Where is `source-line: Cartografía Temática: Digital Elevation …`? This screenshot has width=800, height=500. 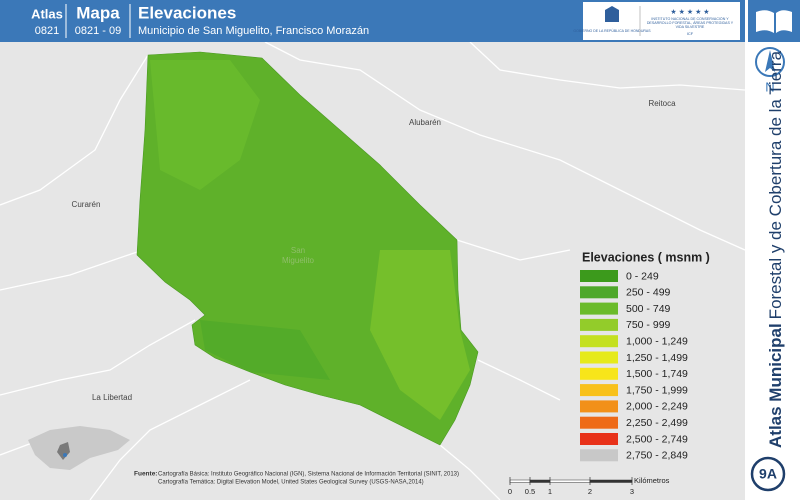
source-line: Cartografía Temática: Digital Elevation … is located at coordinates (291, 483).